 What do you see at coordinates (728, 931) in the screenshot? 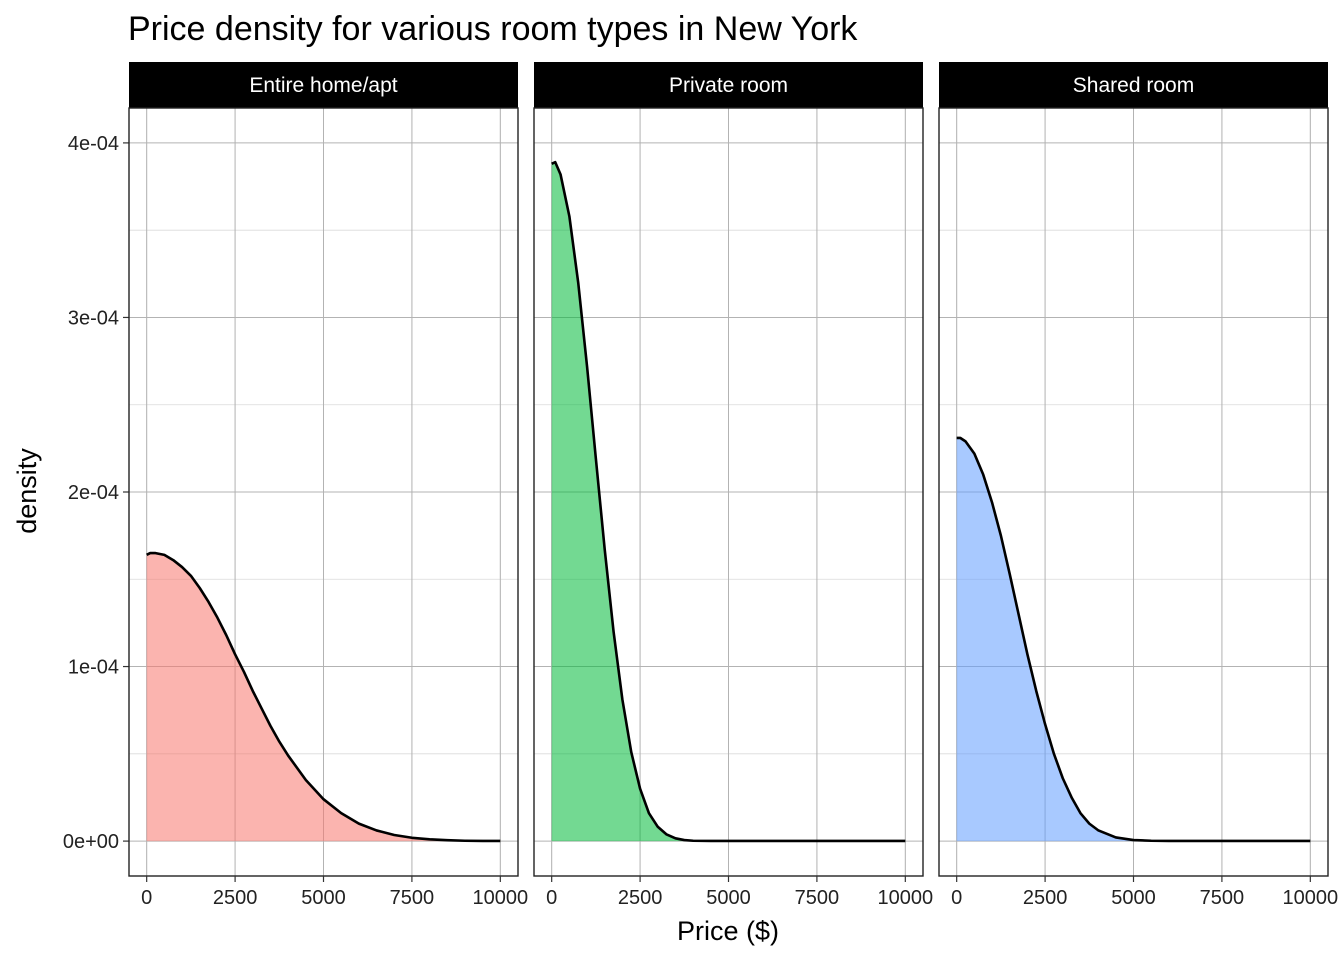
I see `x-axis-title: Price ($)` at bounding box center [728, 931].